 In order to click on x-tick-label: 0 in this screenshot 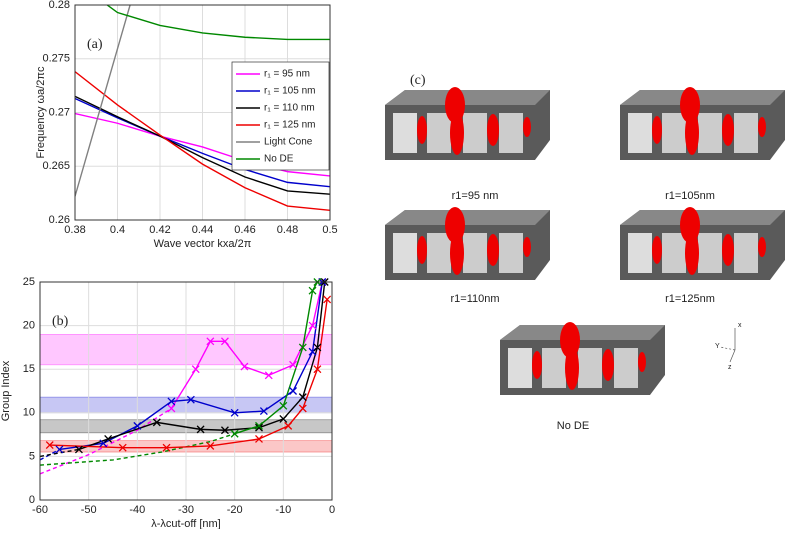, I will do `click(332, 510)`.